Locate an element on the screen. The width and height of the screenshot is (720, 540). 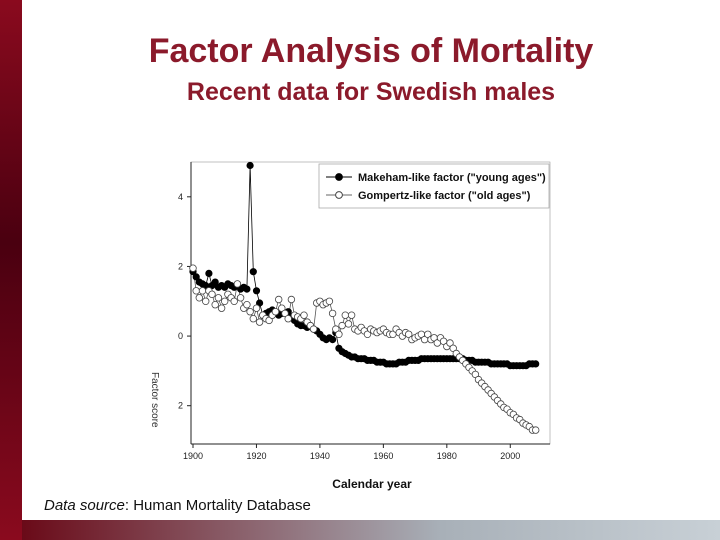
slide-subtitle: Recent data for Swedish males is located at coordinates (371, 92).